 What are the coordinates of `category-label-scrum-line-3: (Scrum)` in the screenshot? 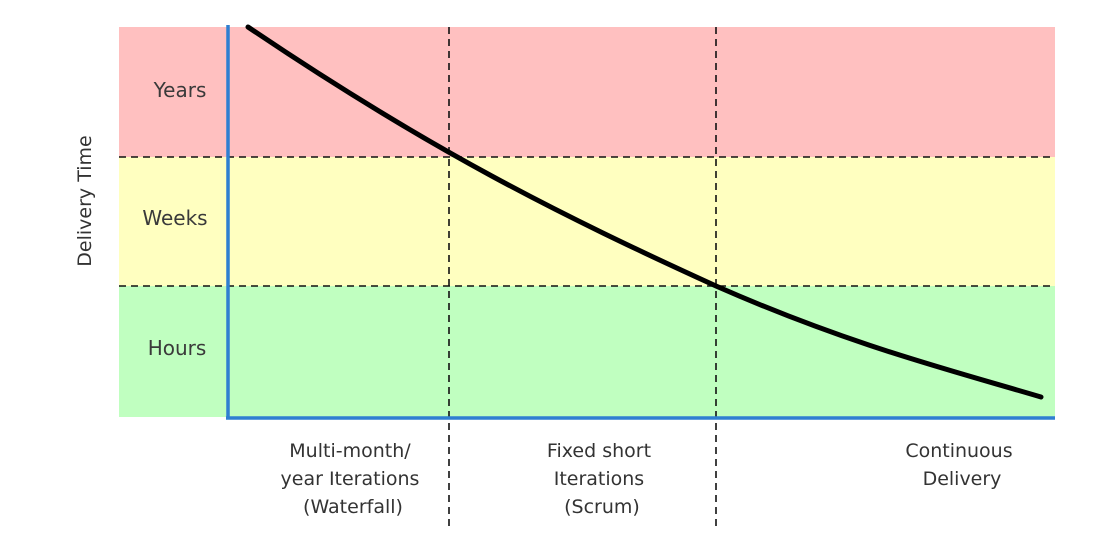 It's located at (602, 507).